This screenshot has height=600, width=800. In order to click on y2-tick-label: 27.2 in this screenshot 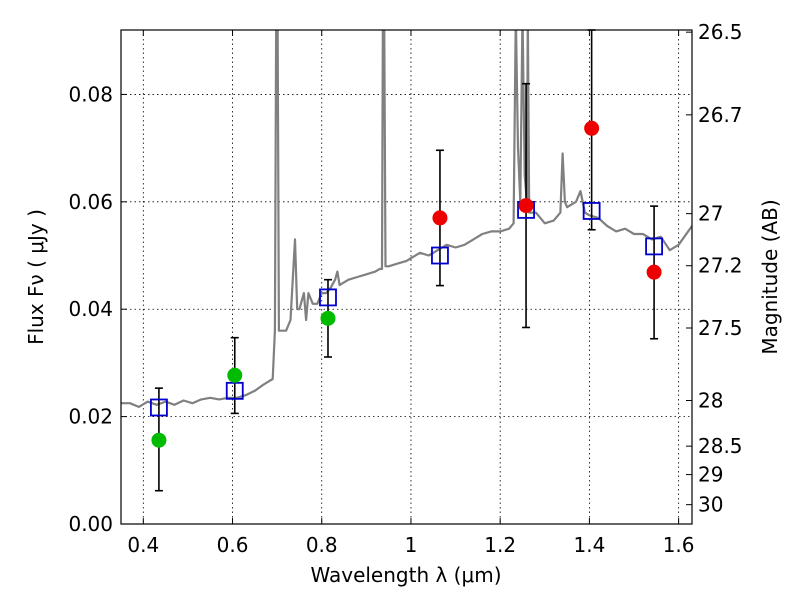, I will do `click(720, 266)`.